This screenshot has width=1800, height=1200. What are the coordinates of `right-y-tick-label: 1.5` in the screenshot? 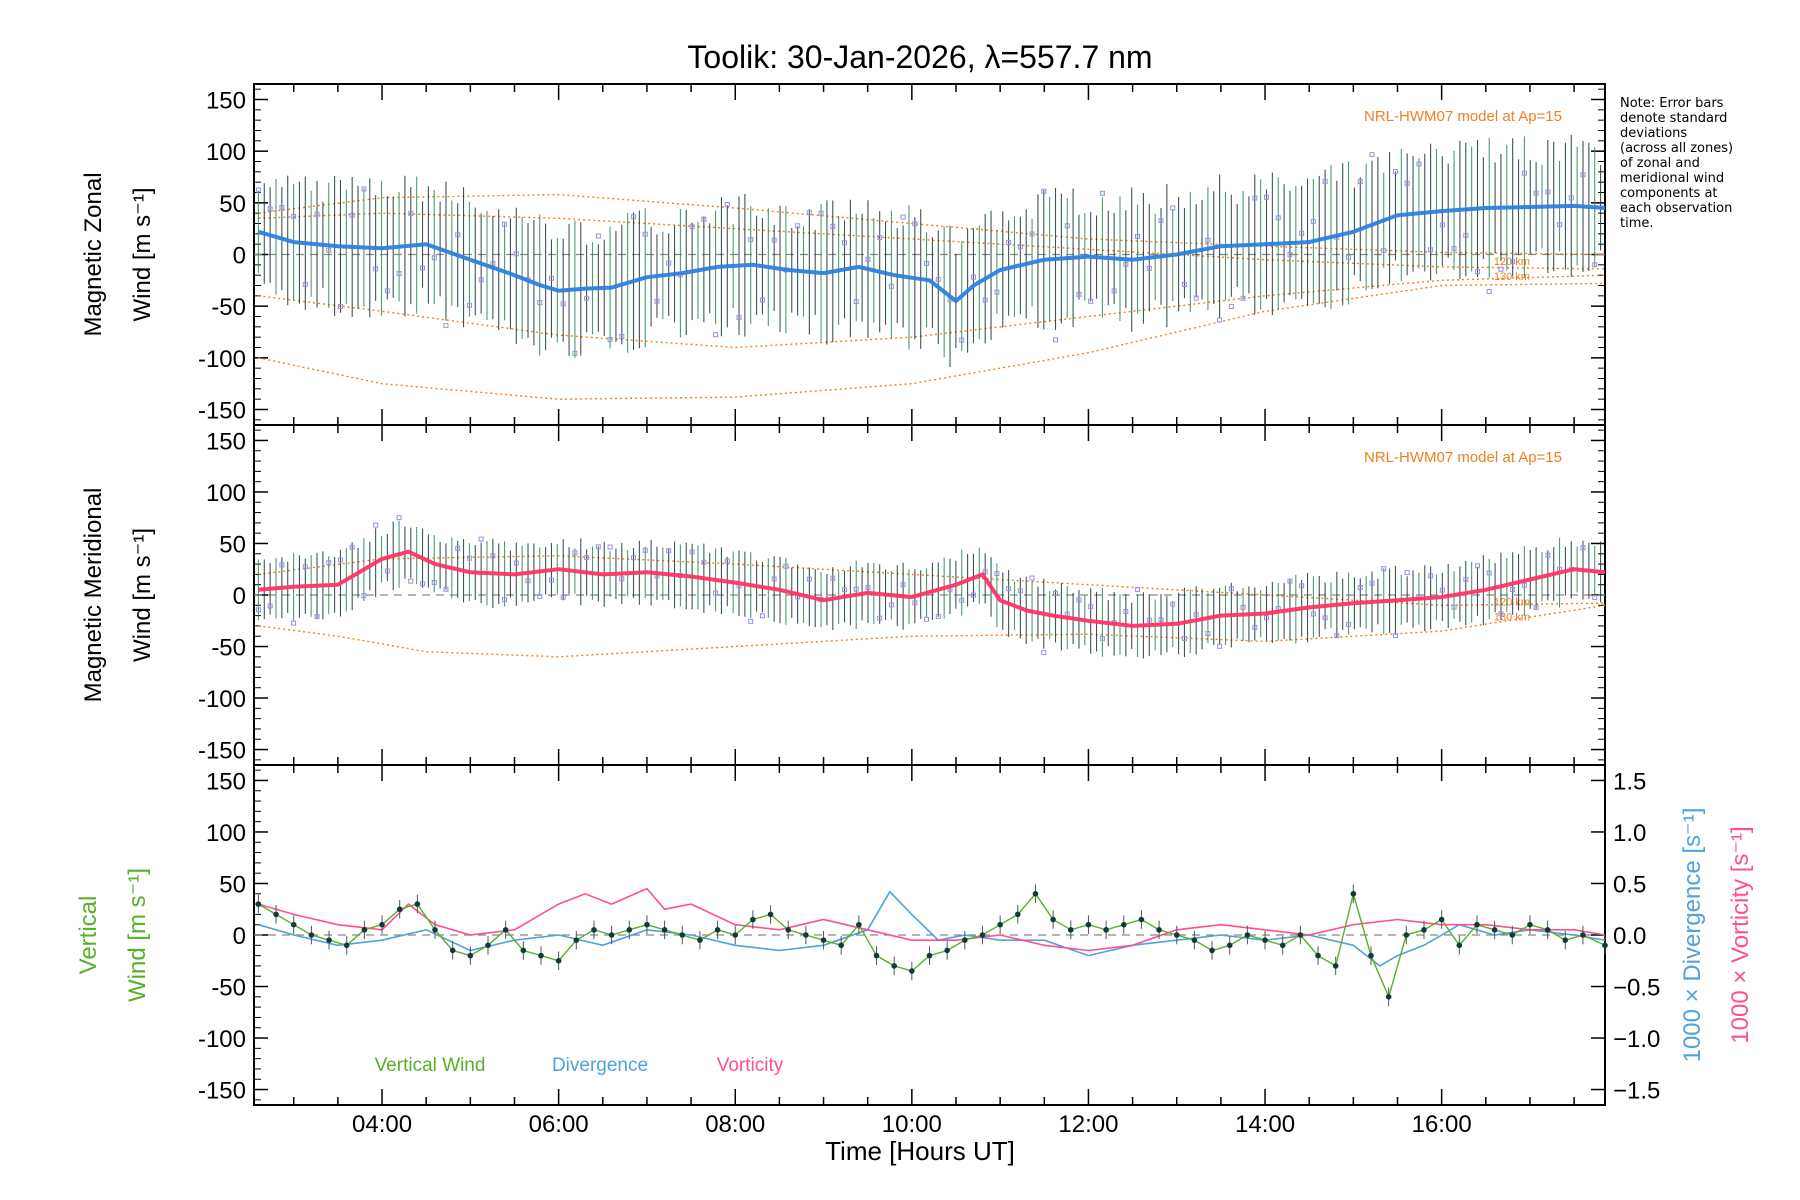 It's located at (1629, 781).